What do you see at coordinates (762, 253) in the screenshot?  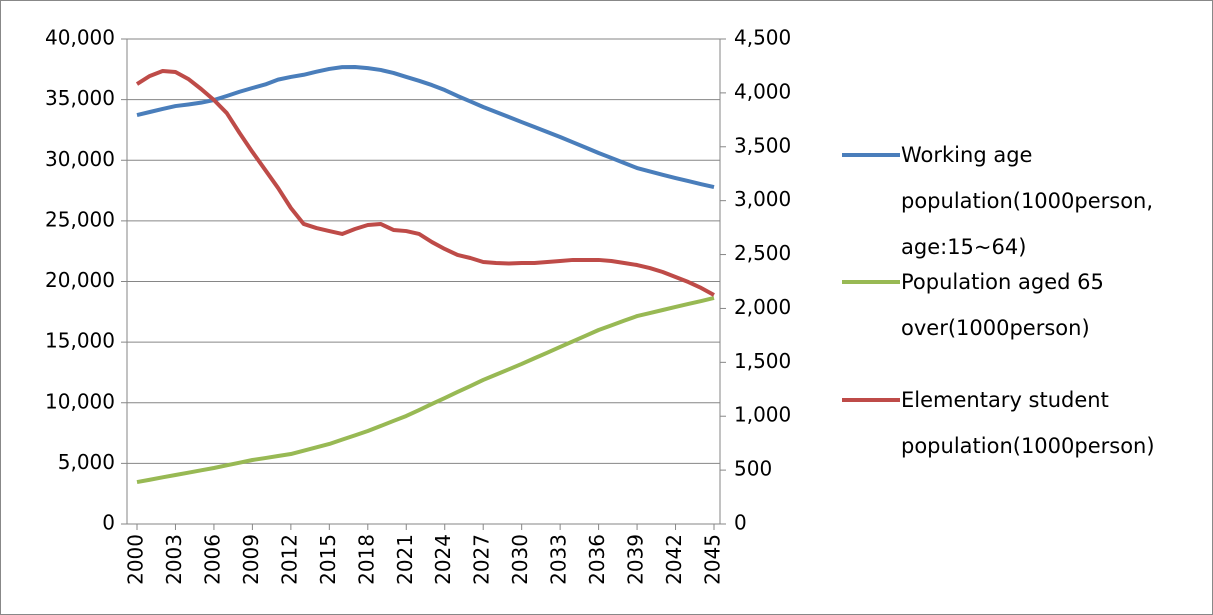 I see `y2-tick-label: 2,500` at bounding box center [762, 253].